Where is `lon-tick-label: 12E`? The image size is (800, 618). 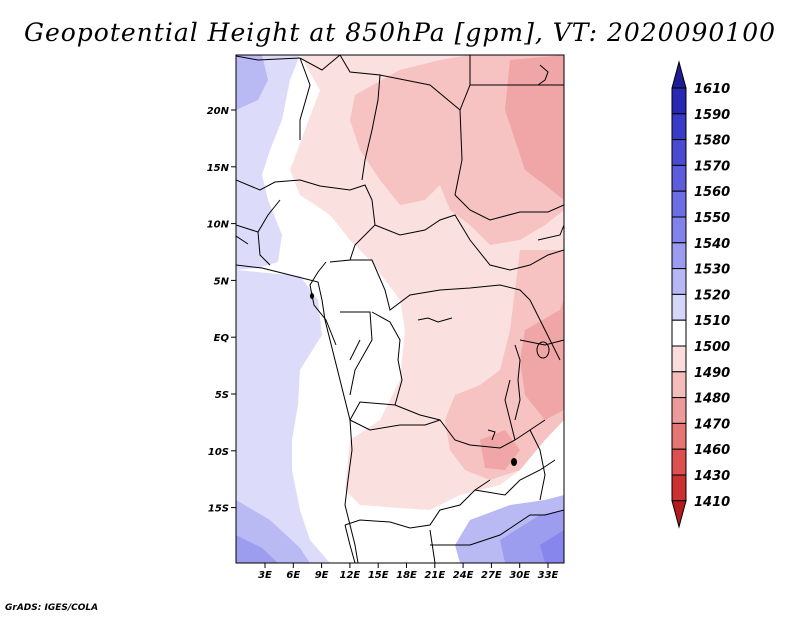 lon-tick-label: 12E is located at coordinates (350, 575).